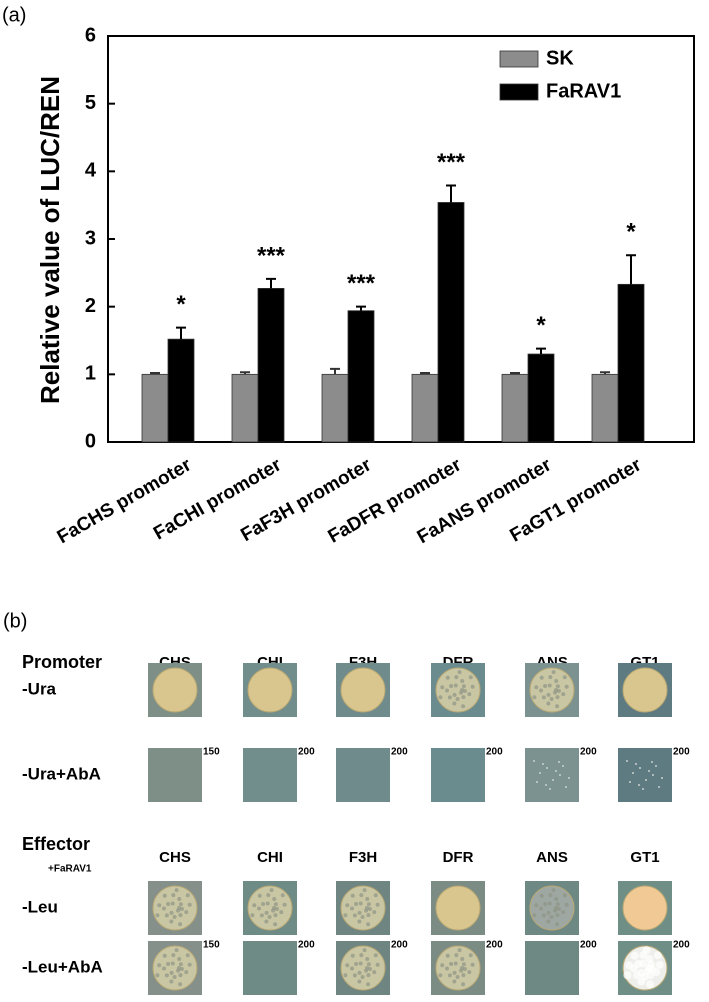  What do you see at coordinates (91, 171) in the screenshot?
I see `y-tick-label: 4` at bounding box center [91, 171].